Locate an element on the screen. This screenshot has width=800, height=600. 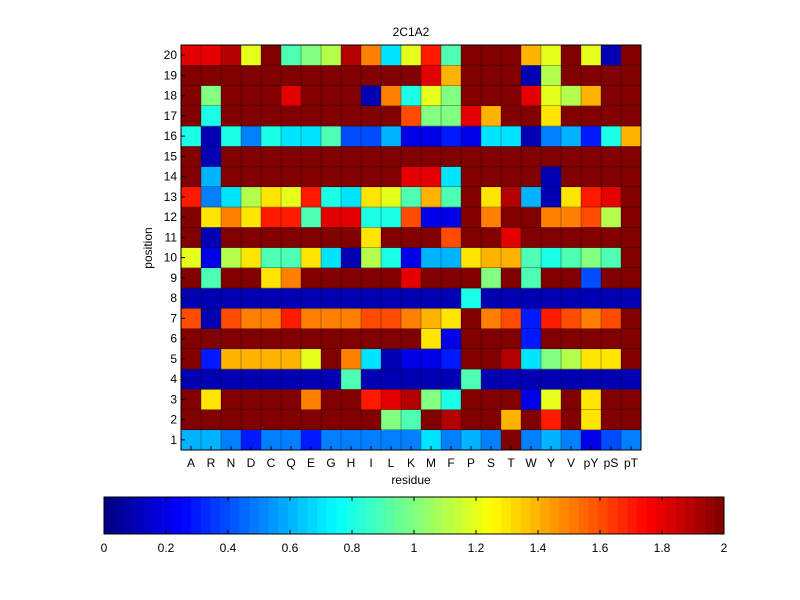
x-tick-label: V is located at coordinates (571, 463).